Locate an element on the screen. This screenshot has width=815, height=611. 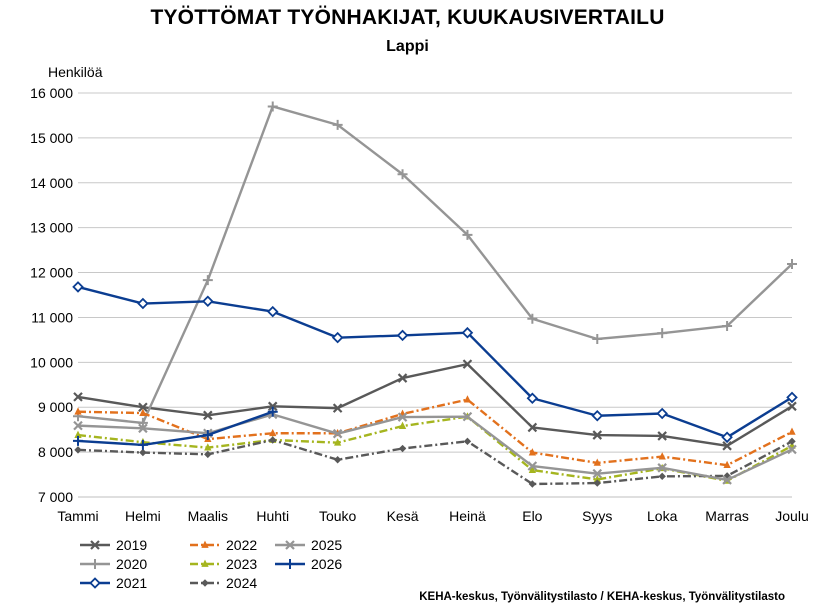
legend-item-2023: 2023 is located at coordinates (223, 564).